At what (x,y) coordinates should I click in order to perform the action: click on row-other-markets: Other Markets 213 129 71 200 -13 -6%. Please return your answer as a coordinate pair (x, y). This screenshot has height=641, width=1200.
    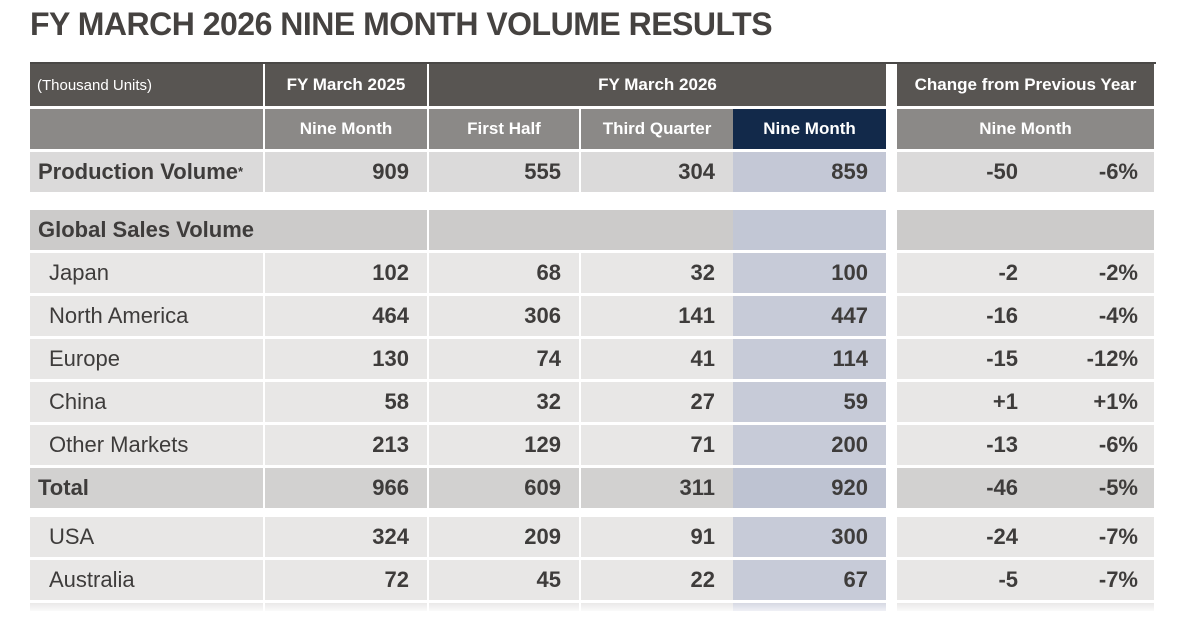
    Looking at the image, I should click on (593, 446).